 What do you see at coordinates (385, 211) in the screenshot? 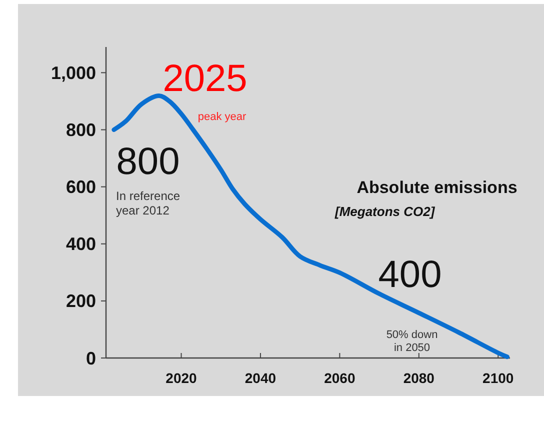
I see `text: [Megatons CO2]` at bounding box center [385, 211].